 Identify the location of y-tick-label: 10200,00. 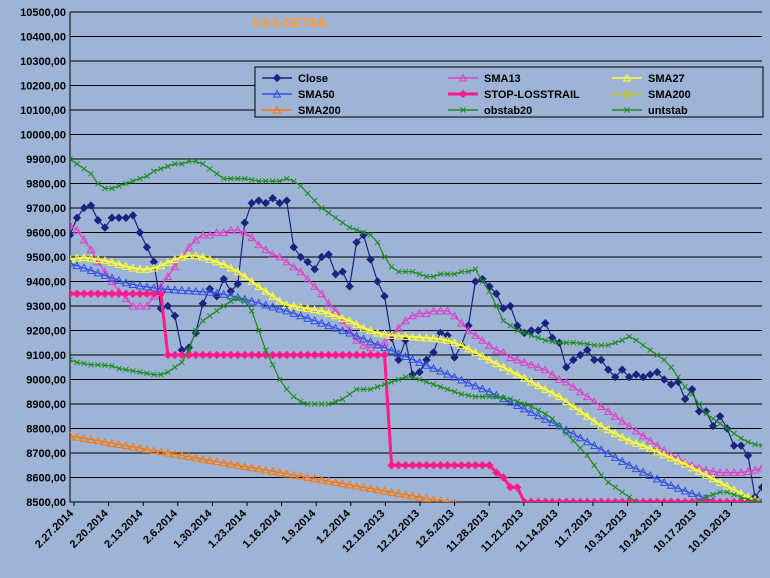
(43, 87).